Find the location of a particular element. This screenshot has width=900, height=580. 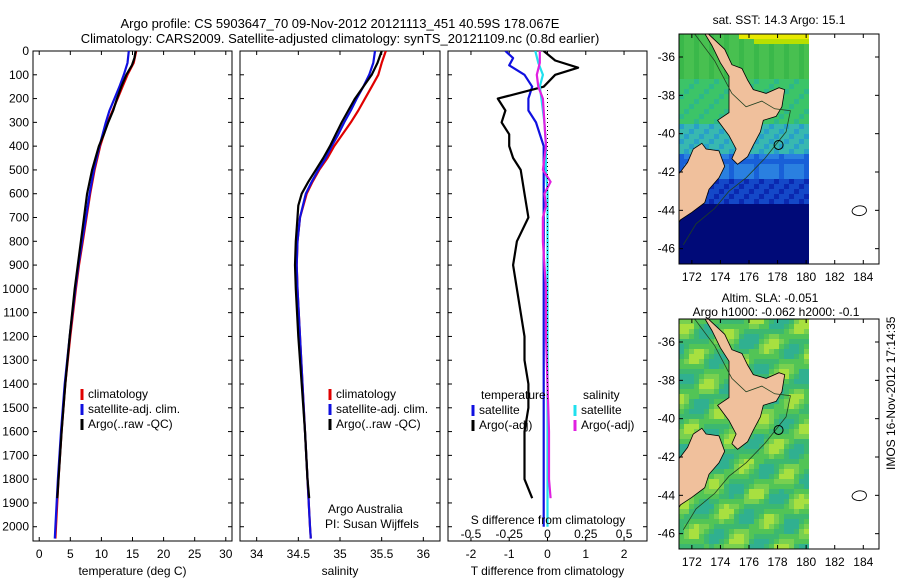

legend-title-salinity: salinity is located at coordinates (601, 395).